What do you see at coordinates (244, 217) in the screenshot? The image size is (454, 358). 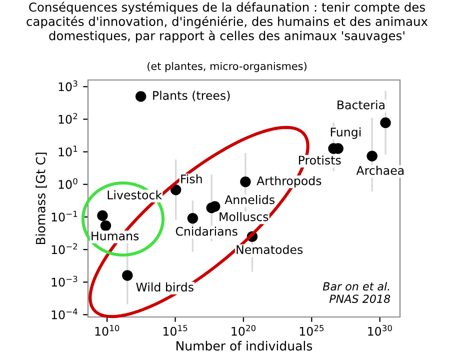 I see `annotation: Molluscs` at bounding box center [244, 217].